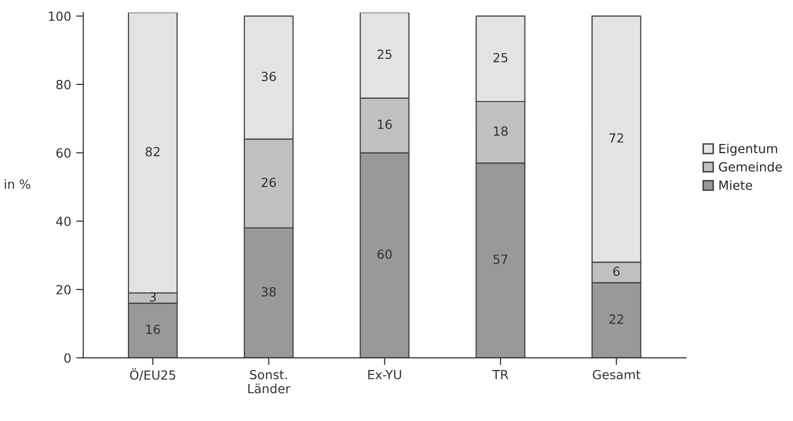  Describe the element at coordinates (385, 254) in the screenshot. I see `data-label: 60` at that location.